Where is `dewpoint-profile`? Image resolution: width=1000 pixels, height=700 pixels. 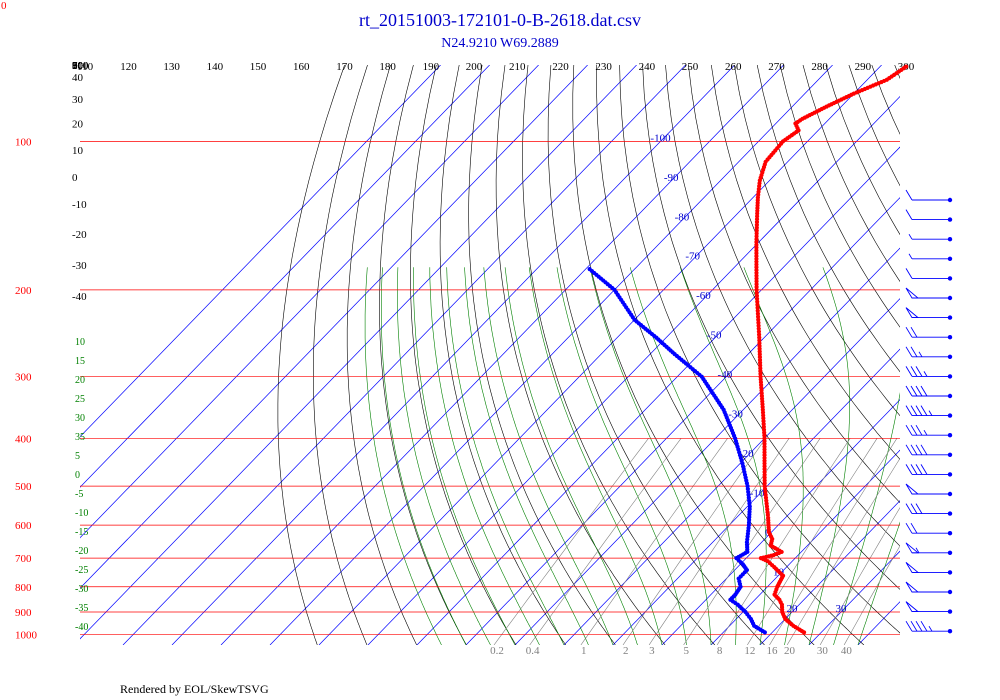 dewpoint-profile is located at coordinates (677, 451).